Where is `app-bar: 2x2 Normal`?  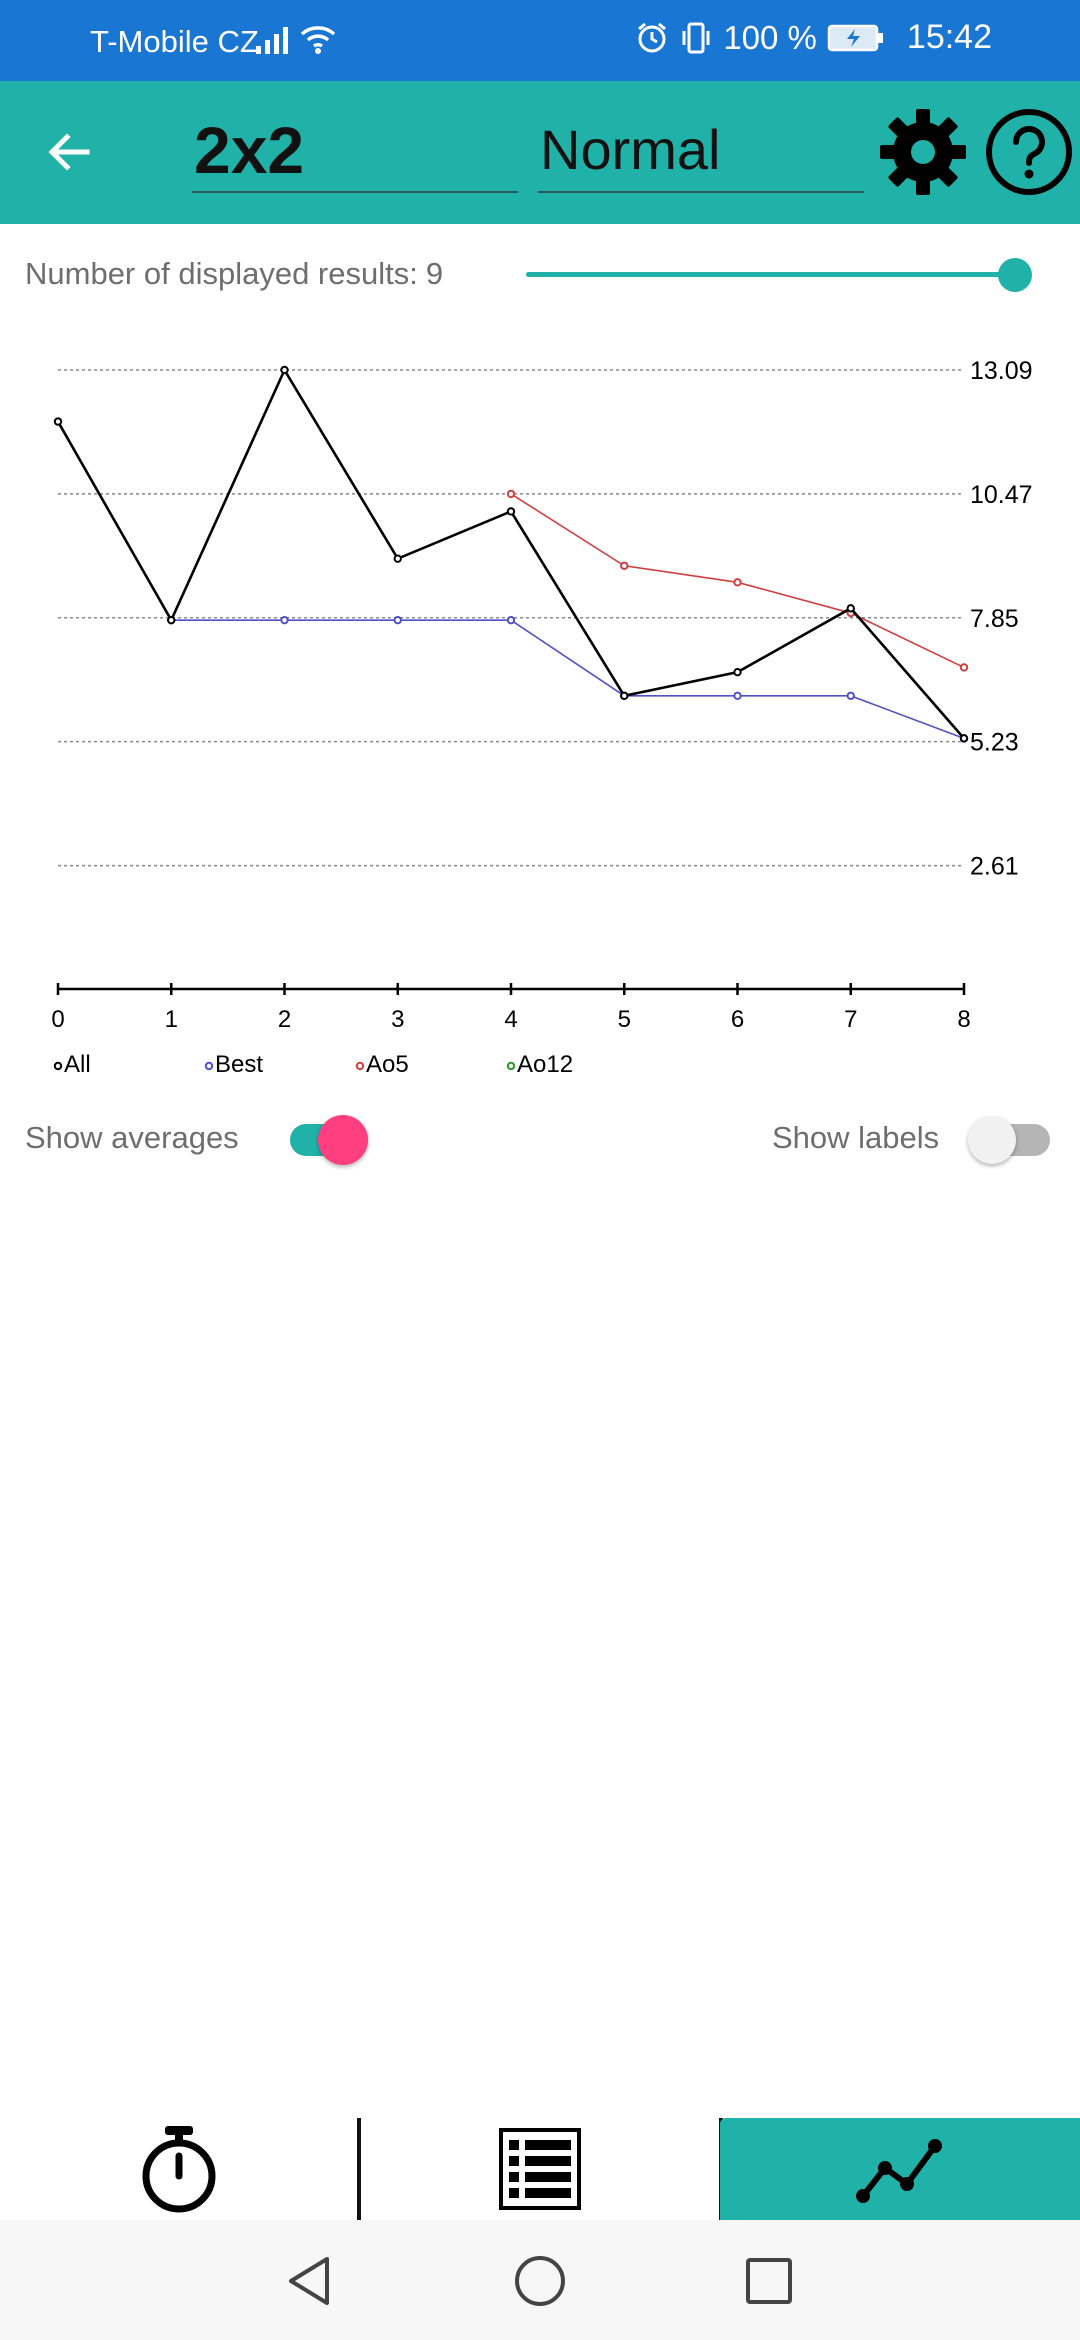
app-bar: 2x2 Normal is located at coordinates (540, 152).